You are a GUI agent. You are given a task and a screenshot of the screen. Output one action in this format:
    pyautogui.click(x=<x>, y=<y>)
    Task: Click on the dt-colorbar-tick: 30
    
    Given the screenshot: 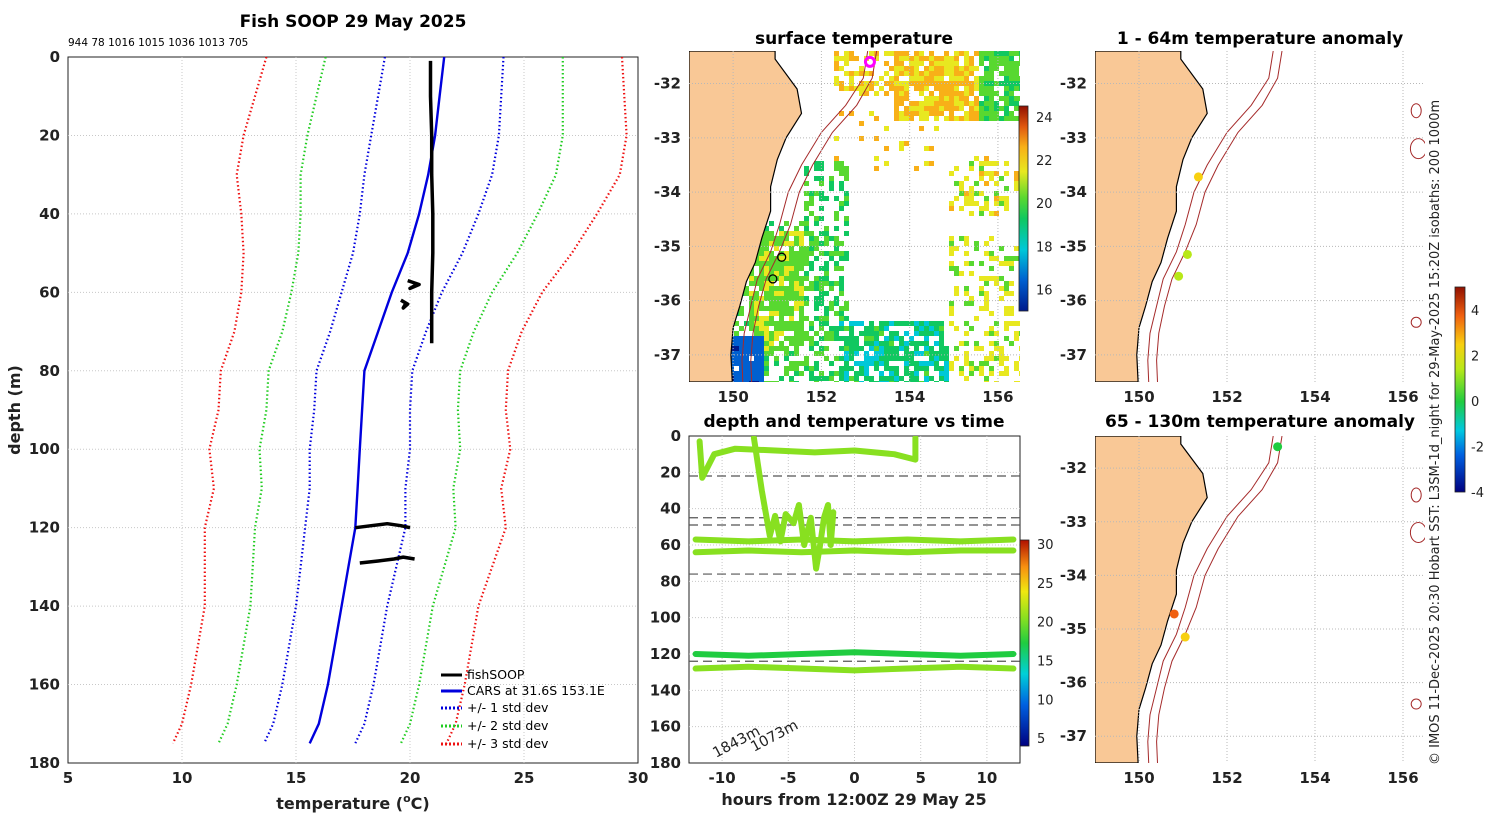 What is the action you would take?
    pyautogui.click(x=1045, y=545)
    